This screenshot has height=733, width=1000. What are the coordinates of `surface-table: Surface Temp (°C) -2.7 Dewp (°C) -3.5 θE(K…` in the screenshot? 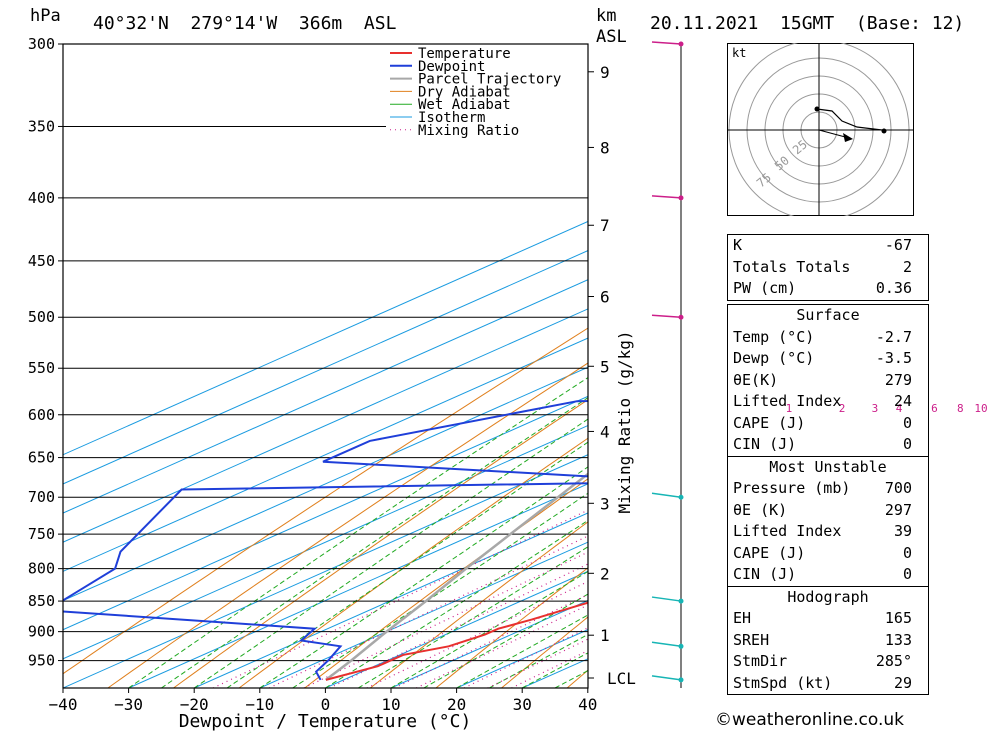 It's located at (828, 499).